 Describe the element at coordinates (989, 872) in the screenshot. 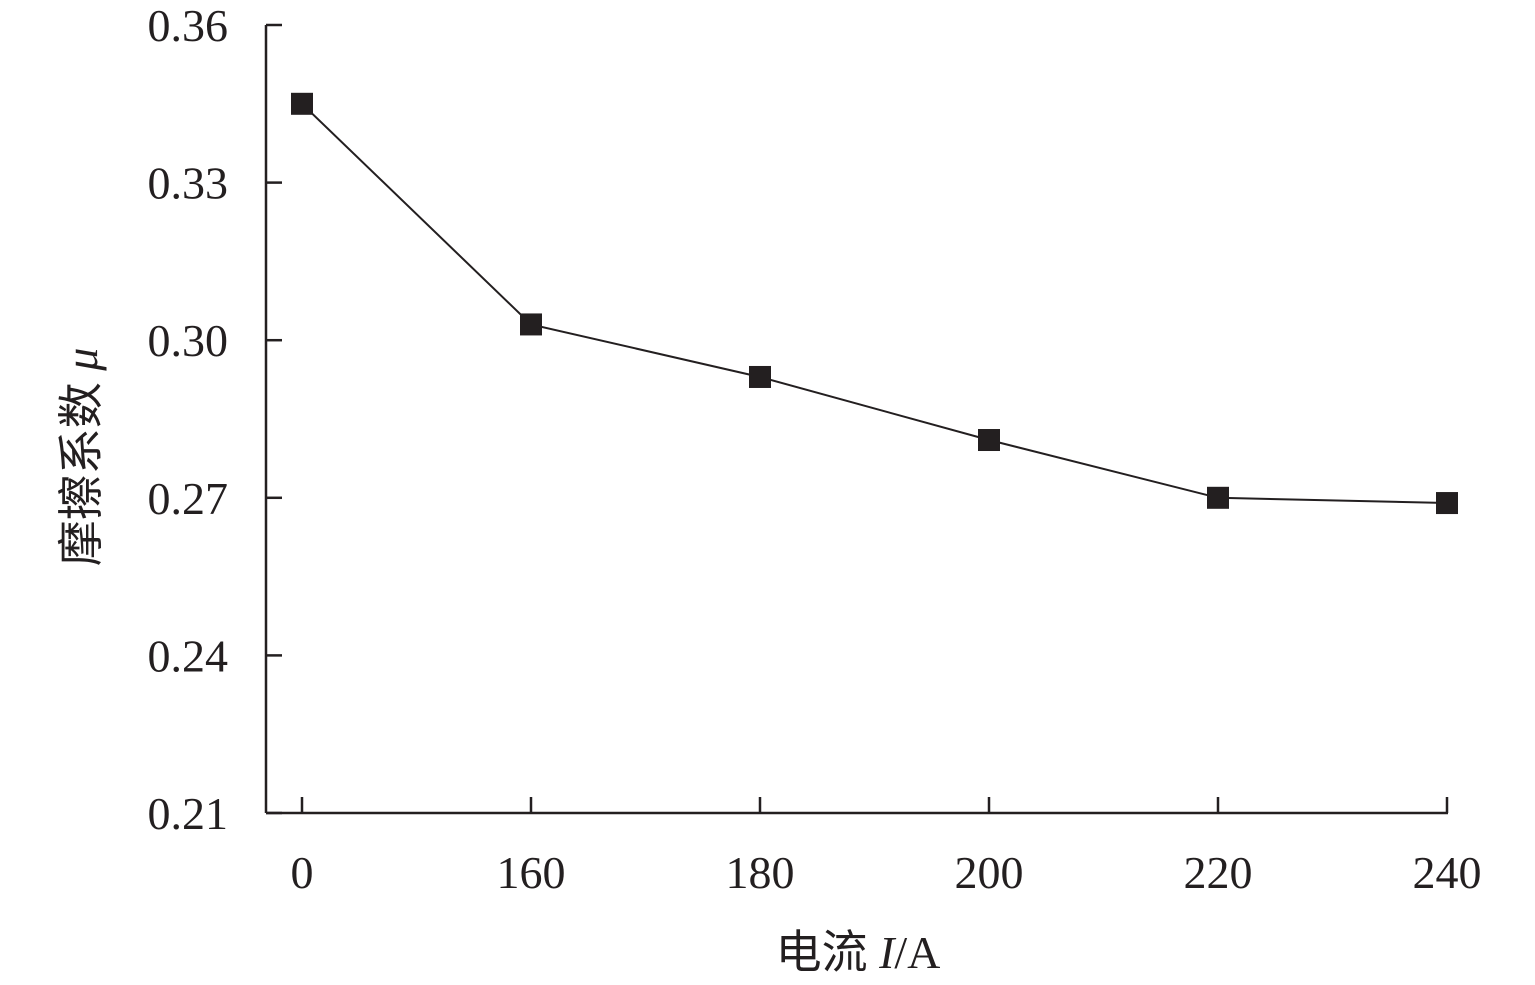

I see `x-tick-label: 200` at that location.